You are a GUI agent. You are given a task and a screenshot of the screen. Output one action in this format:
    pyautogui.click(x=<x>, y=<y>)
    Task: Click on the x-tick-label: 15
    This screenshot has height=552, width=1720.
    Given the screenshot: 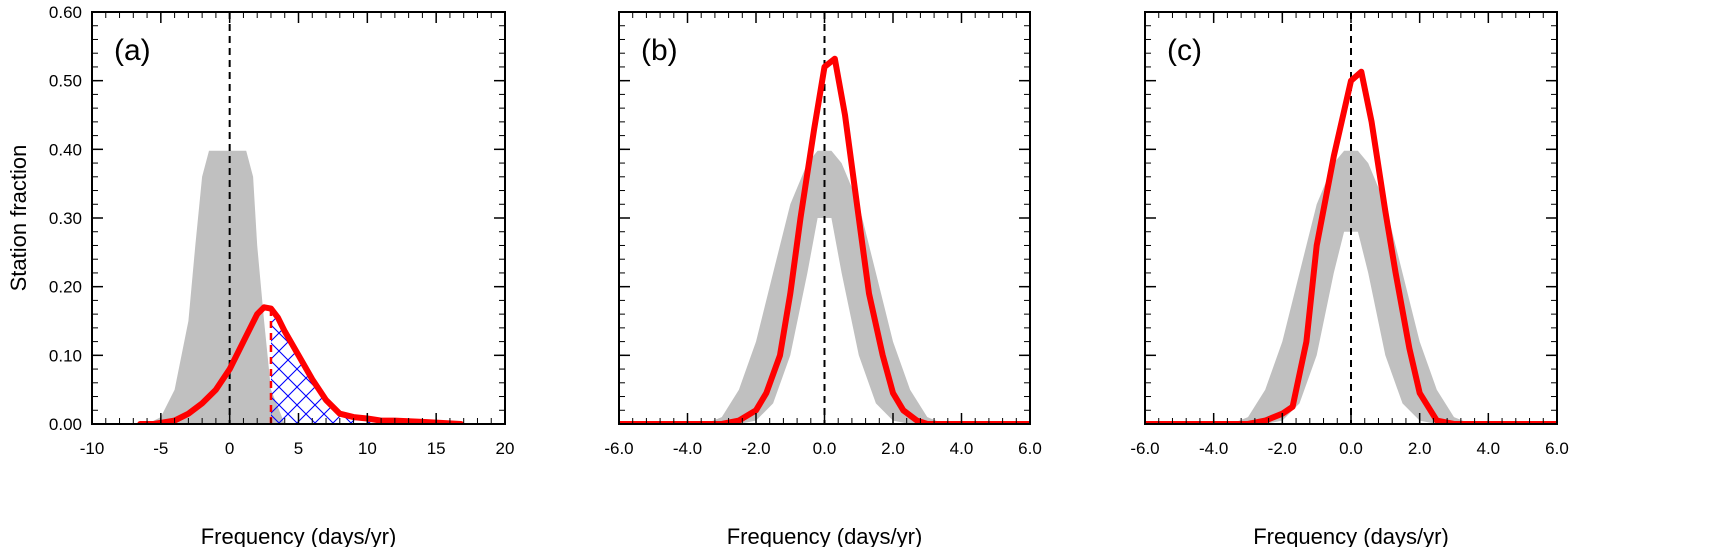 What is the action you would take?
    pyautogui.click(x=436, y=448)
    